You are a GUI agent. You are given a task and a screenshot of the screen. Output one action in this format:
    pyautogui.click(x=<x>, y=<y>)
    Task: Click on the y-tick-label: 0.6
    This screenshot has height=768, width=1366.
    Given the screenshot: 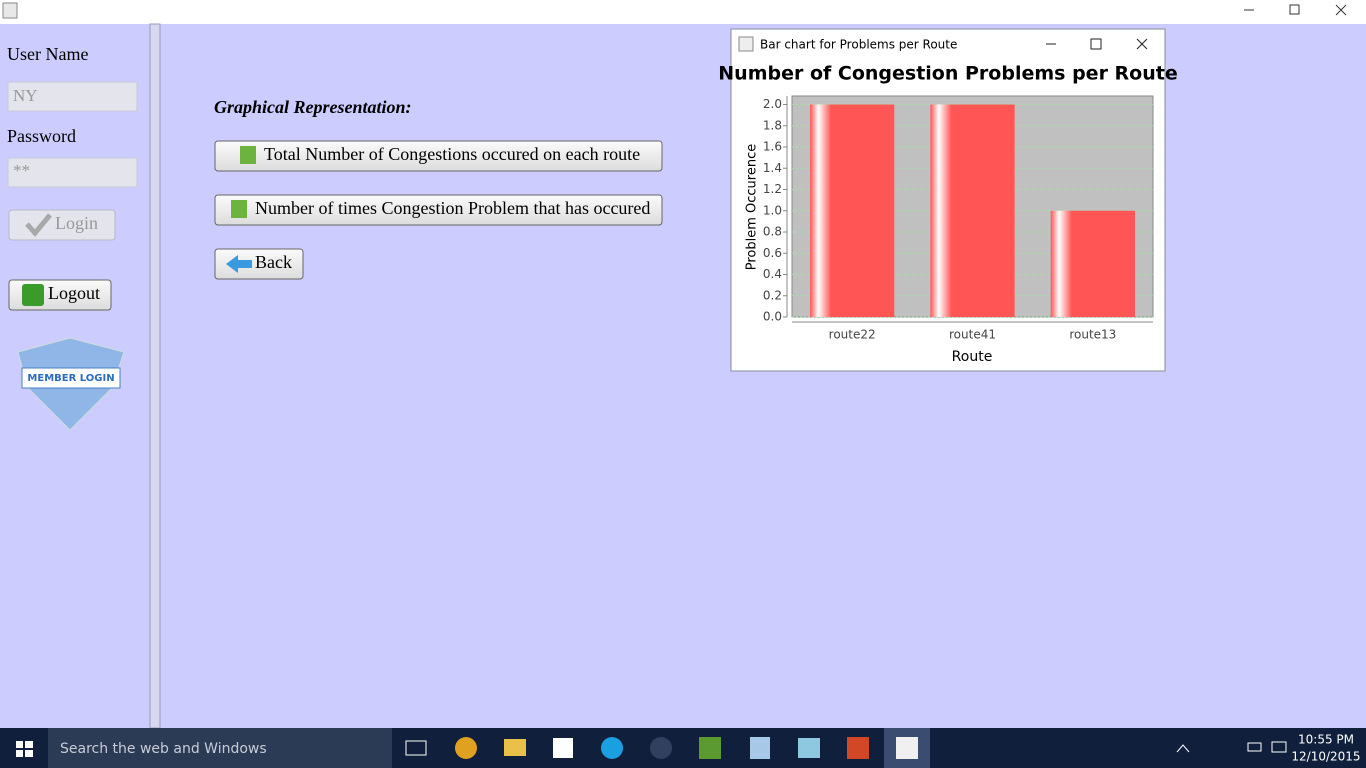 What is the action you would take?
    pyautogui.click(x=772, y=253)
    